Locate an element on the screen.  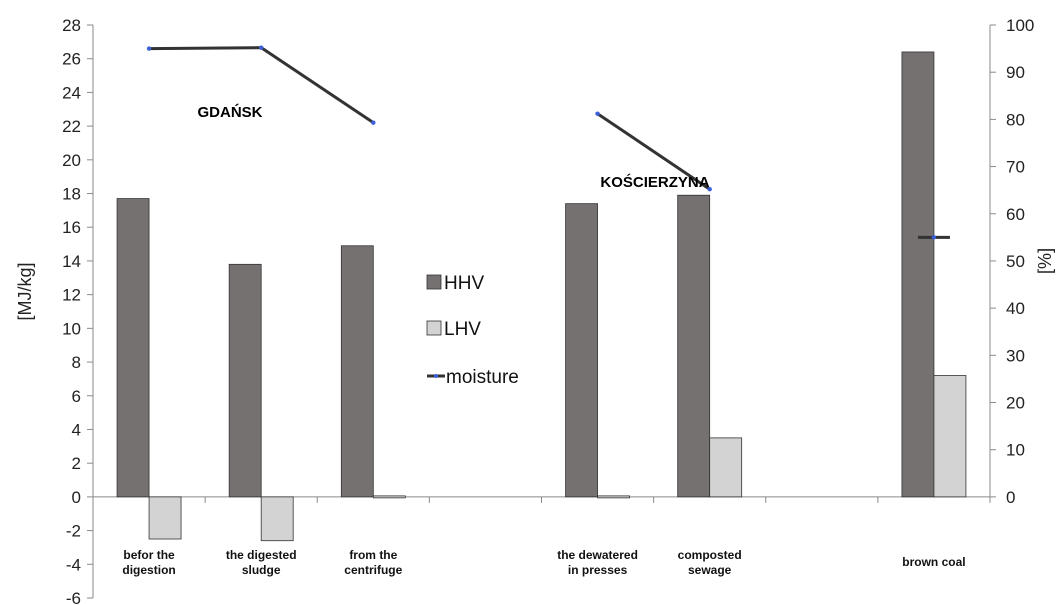
y-tick-label: -2 is located at coordinates (73, 531).